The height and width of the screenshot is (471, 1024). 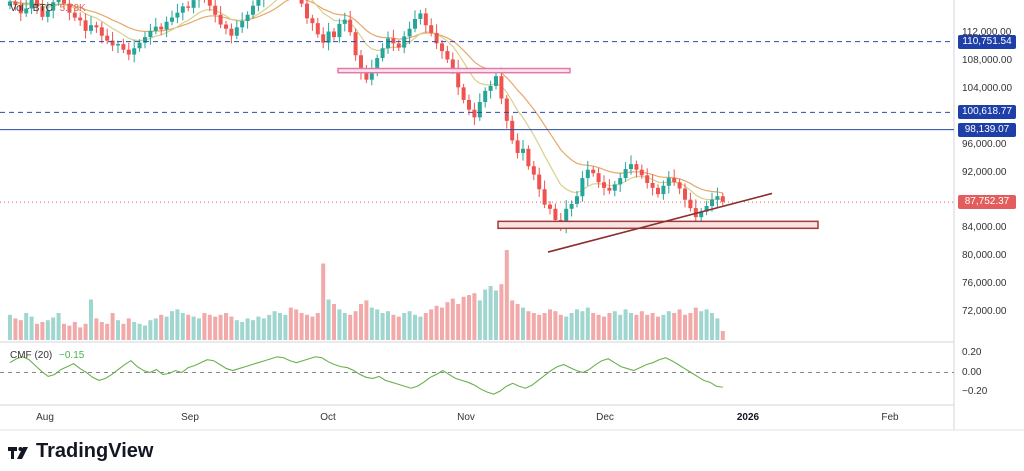 I want to click on price-tick-label: 92,000.00, so click(x=984, y=172).